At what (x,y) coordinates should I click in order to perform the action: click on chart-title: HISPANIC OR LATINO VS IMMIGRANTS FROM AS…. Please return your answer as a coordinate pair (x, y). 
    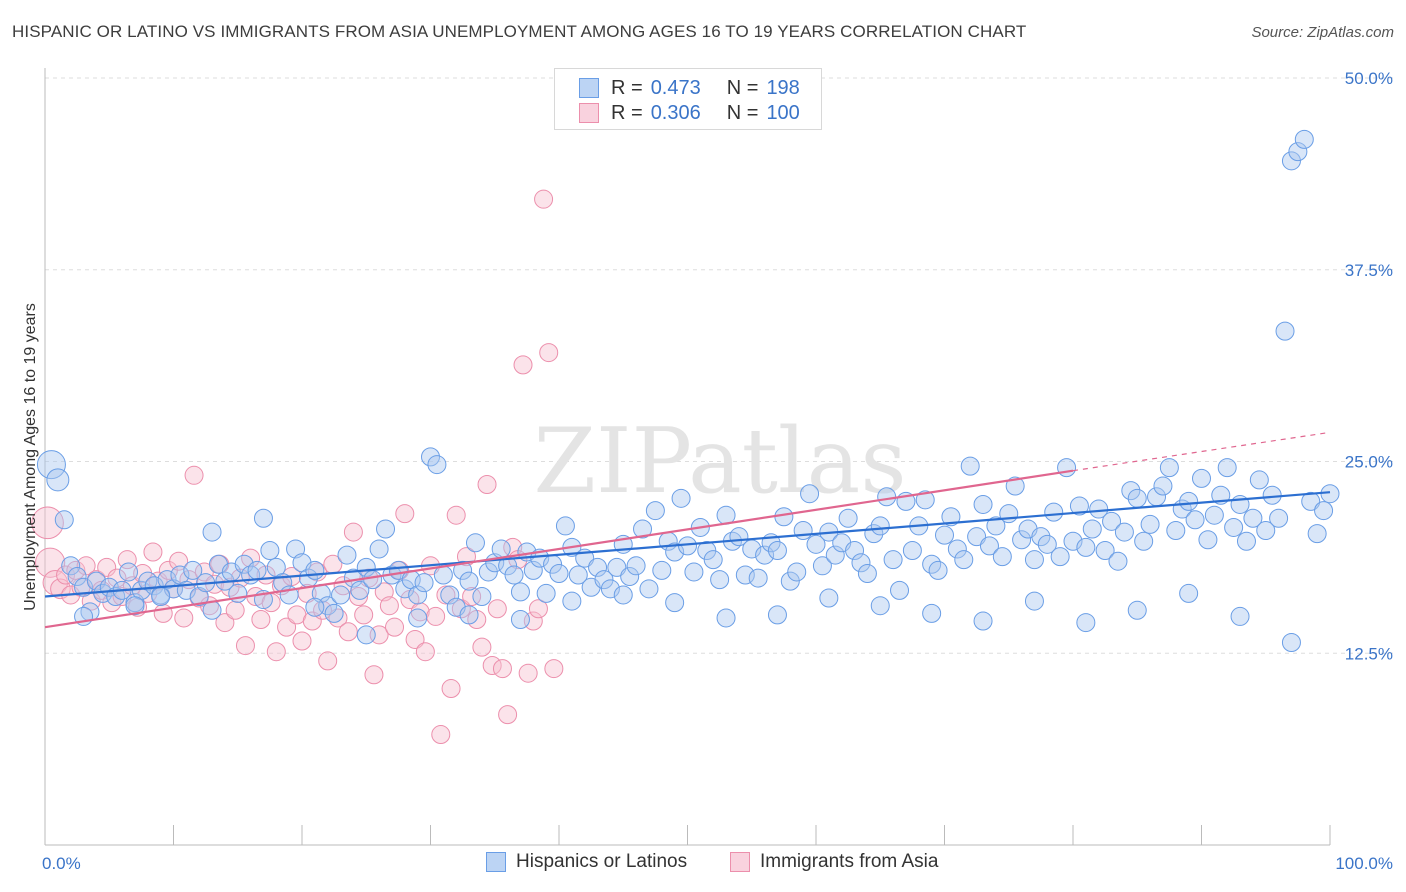
    Looking at the image, I should click on (519, 31).